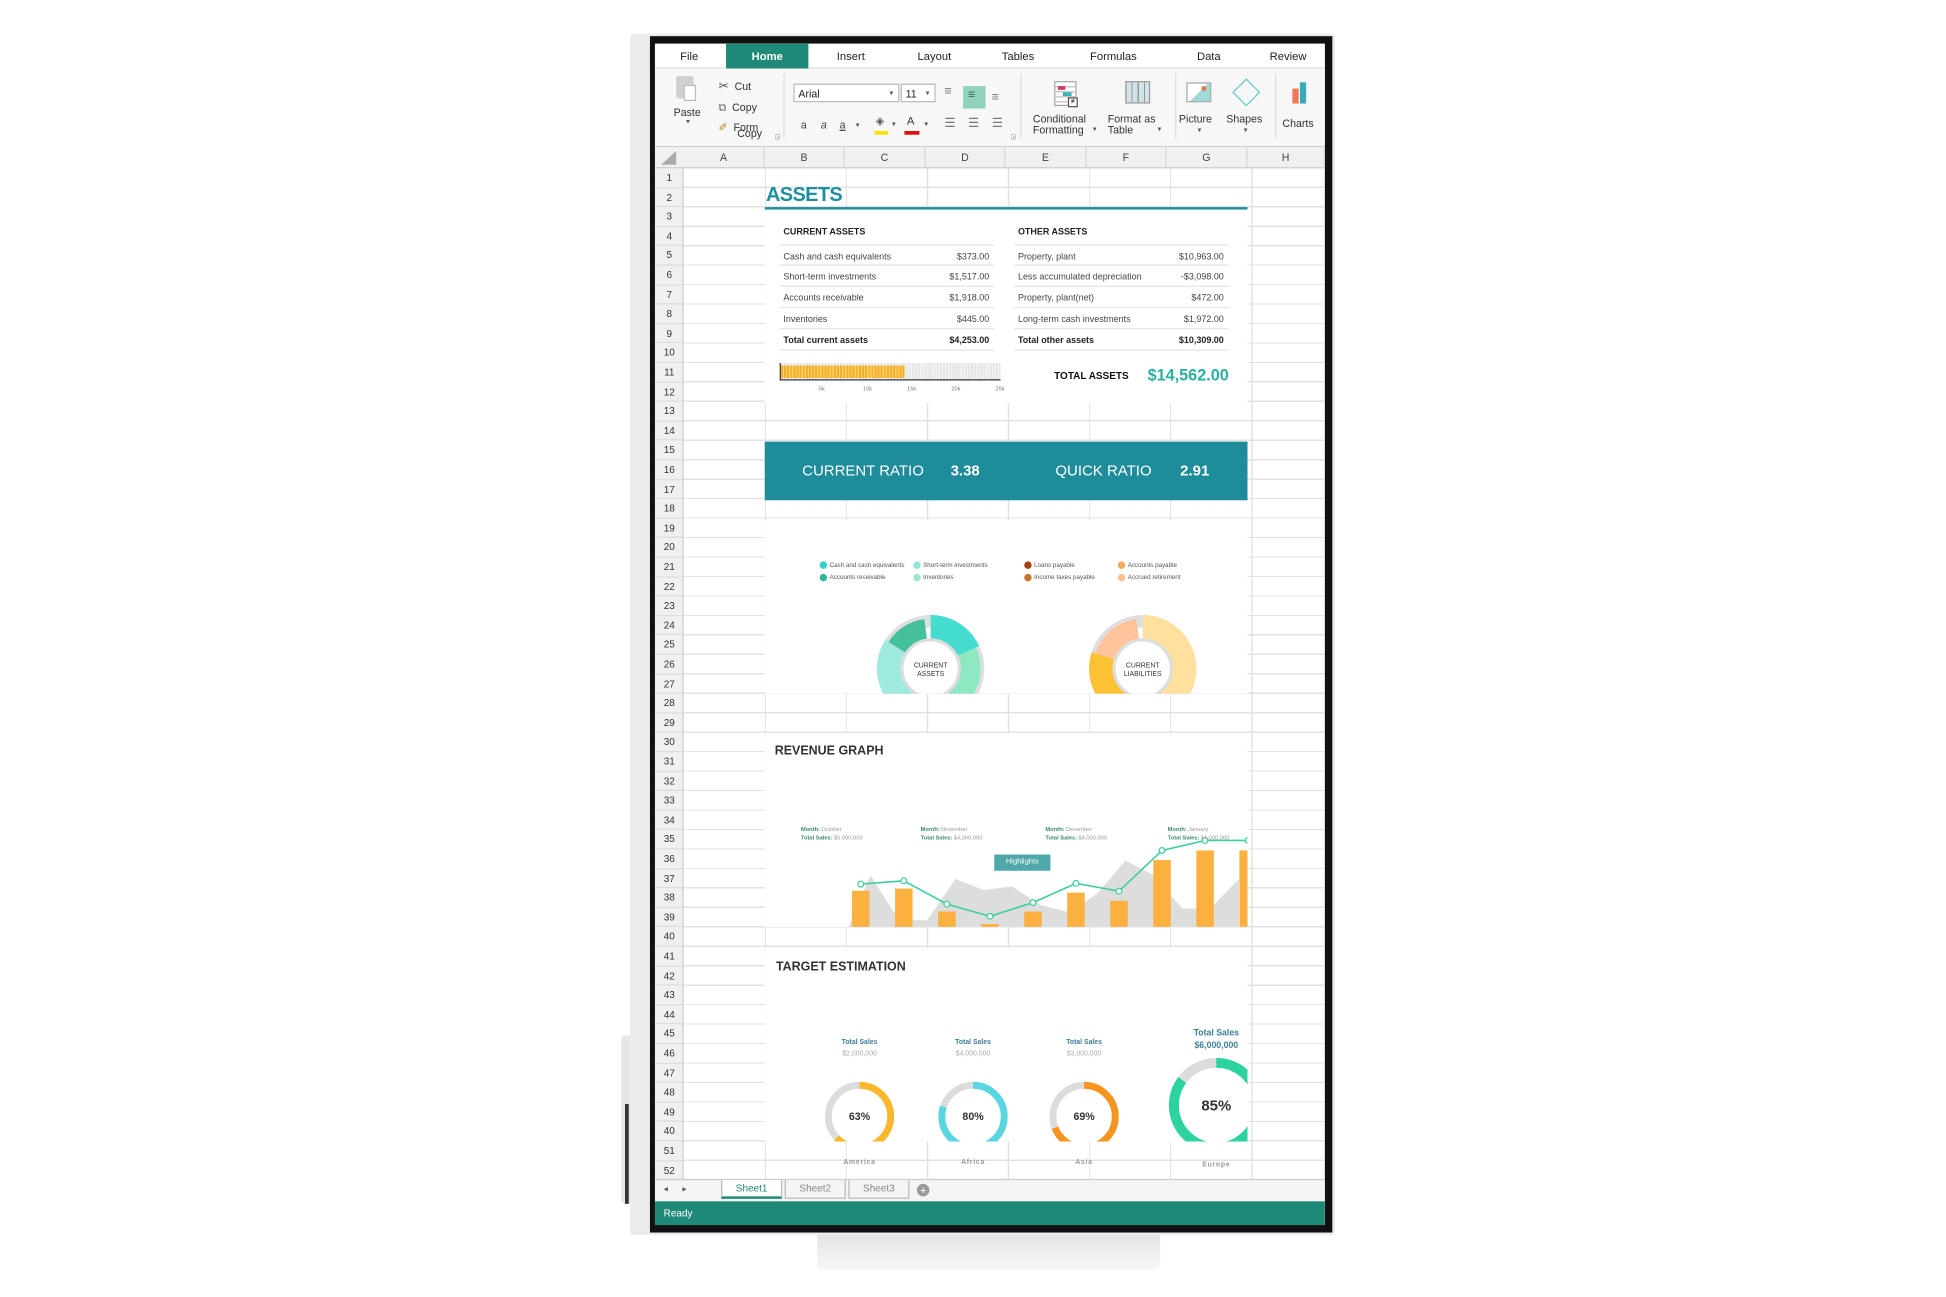 The height and width of the screenshot is (1297, 1946). What do you see at coordinates (1127, 158) in the screenshot?
I see `column-header-f: F` at bounding box center [1127, 158].